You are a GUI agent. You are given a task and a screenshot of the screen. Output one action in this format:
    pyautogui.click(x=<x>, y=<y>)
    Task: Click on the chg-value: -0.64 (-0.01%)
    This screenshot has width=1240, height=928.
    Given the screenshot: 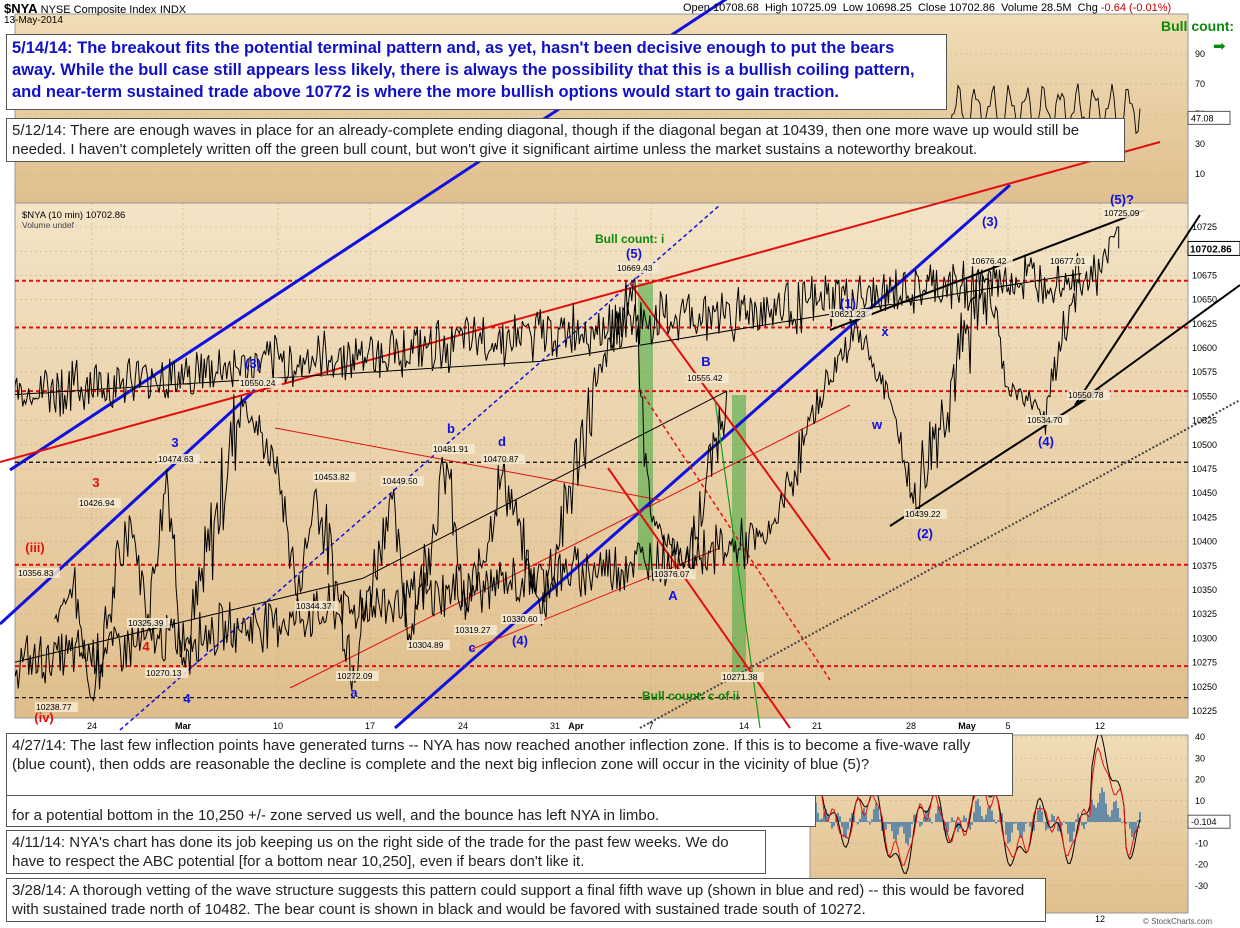 What is the action you would take?
    pyautogui.click(x=1136, y=8)
    